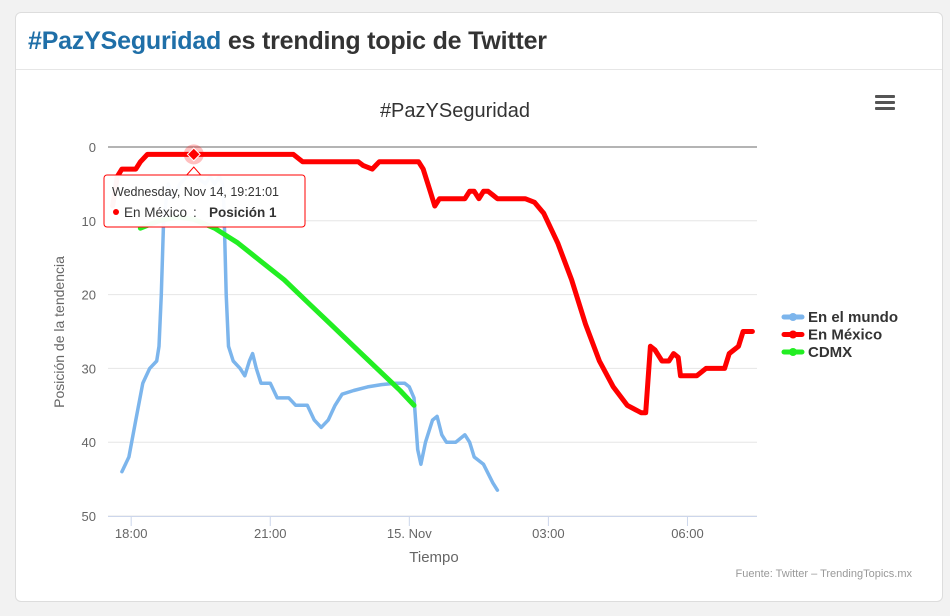 The width and height of the screenshot is (950, 616). I want to click on hashtag-link: #PazYSeguridad, so click(125, 40).